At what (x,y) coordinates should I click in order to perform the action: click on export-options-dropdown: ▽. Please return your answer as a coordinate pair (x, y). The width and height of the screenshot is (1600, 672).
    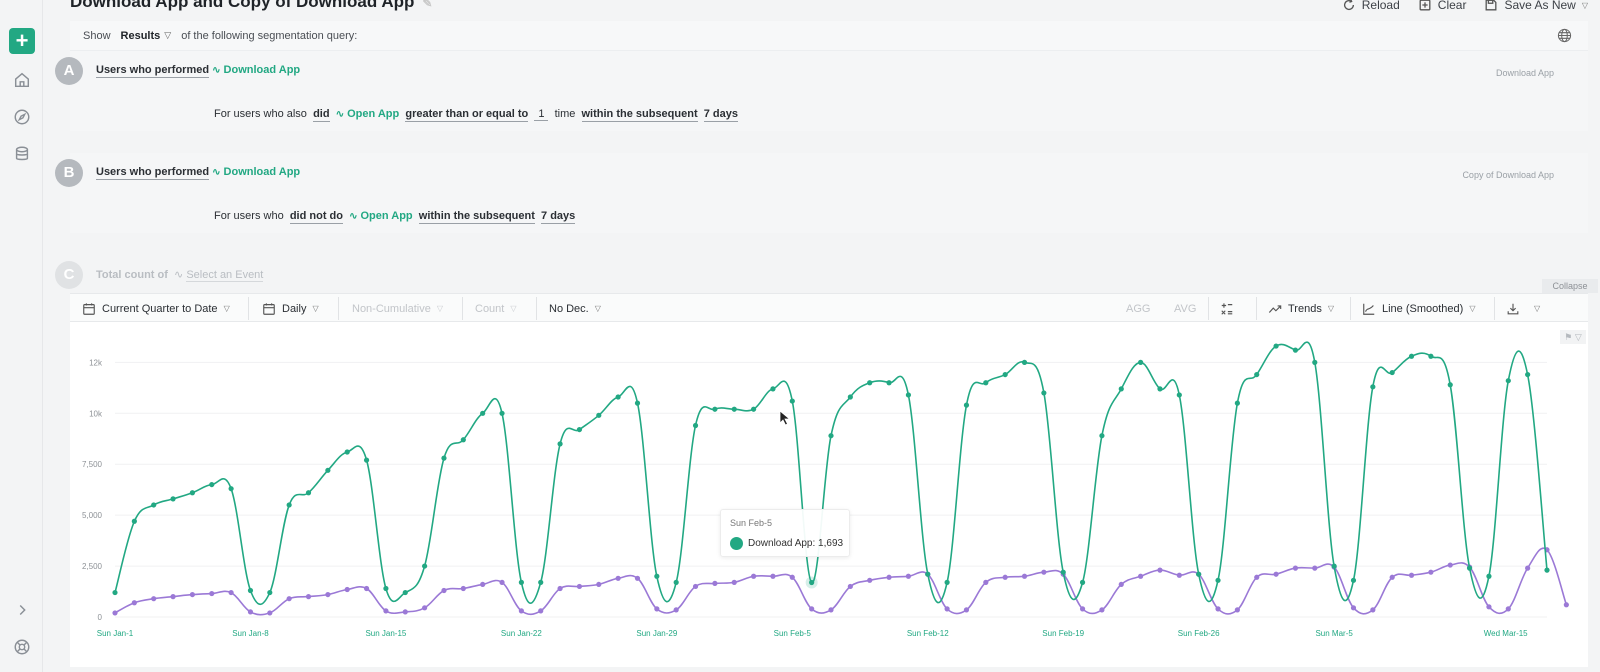
    Looking at the image, I should click on (1537, 308).